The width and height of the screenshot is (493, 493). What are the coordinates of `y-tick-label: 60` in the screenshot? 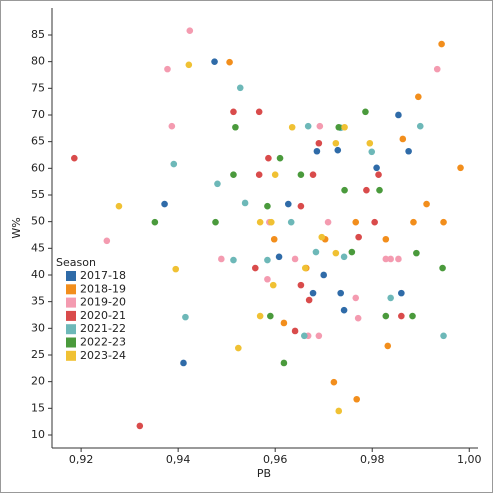 It's located at (38, 167).